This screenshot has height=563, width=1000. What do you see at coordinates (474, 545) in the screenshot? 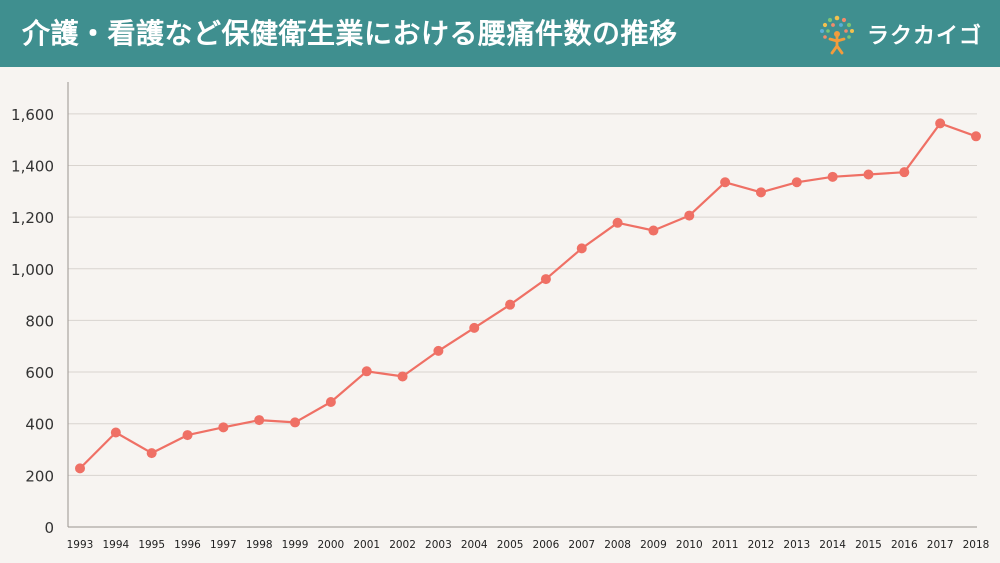
I see `x-tick-label: 2004` at bounding box center [474, 545].